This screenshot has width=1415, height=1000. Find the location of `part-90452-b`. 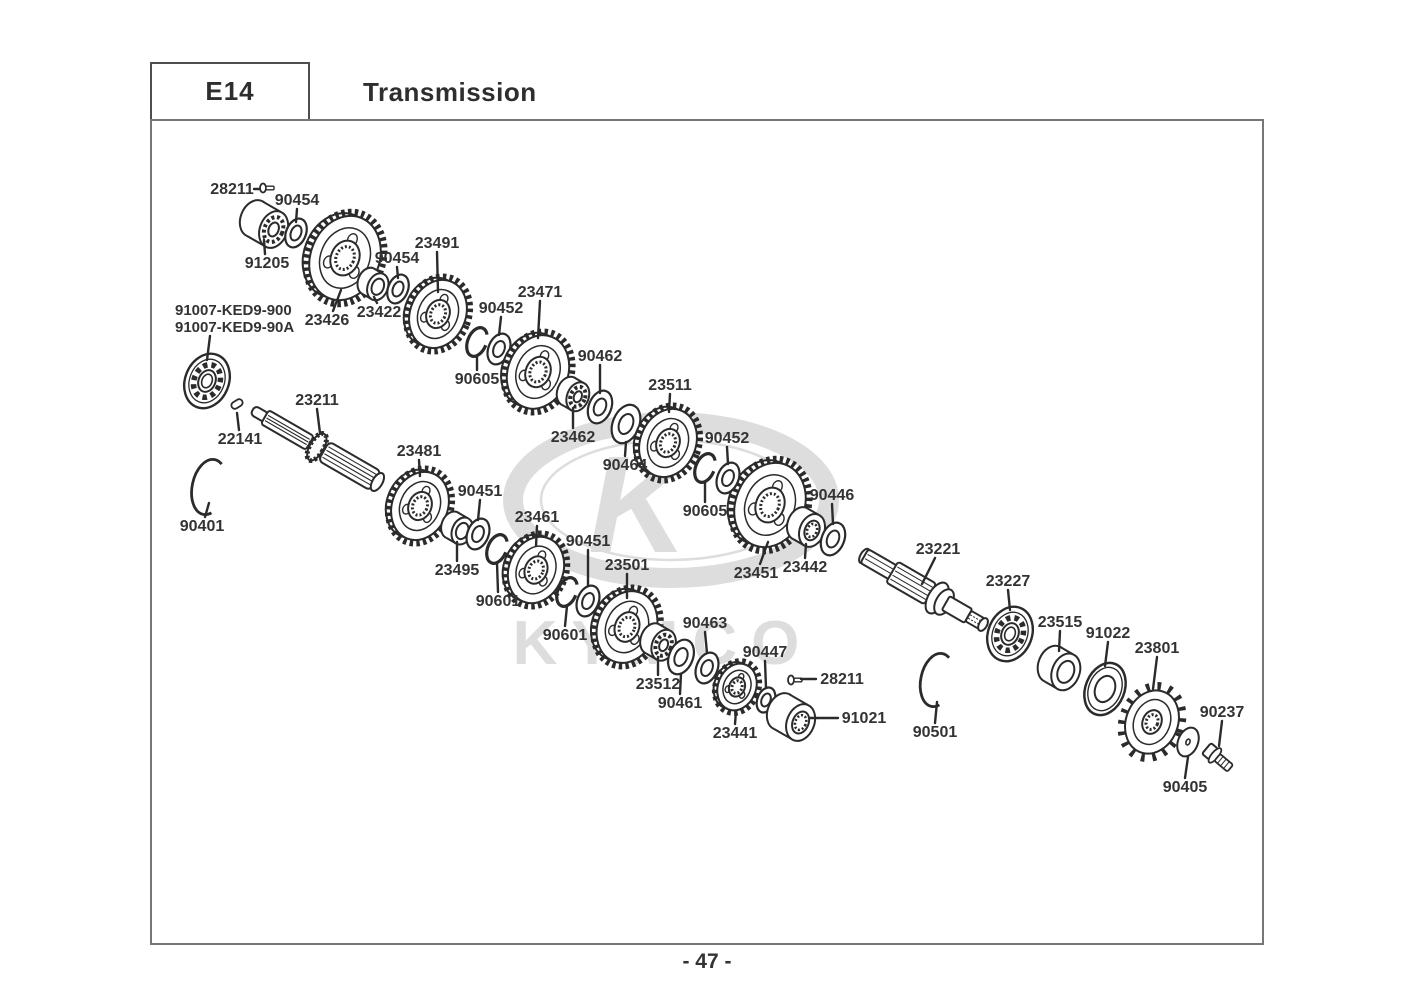

part-90452-b is located at coordinates (728, 478).